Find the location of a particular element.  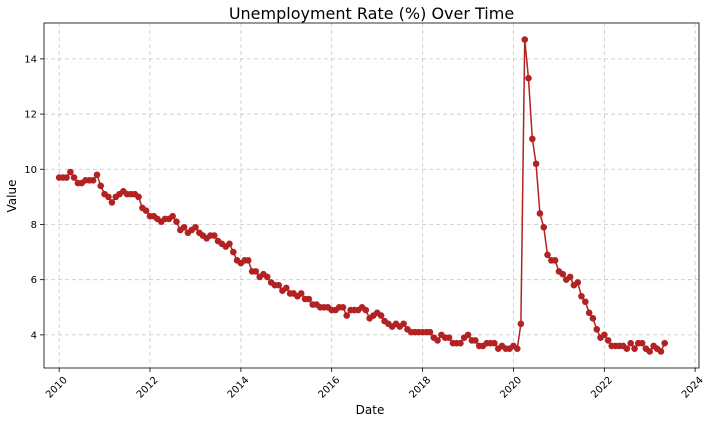

y-axis: 4 6 8 10 12 14 is located at coordinates (34, 197).